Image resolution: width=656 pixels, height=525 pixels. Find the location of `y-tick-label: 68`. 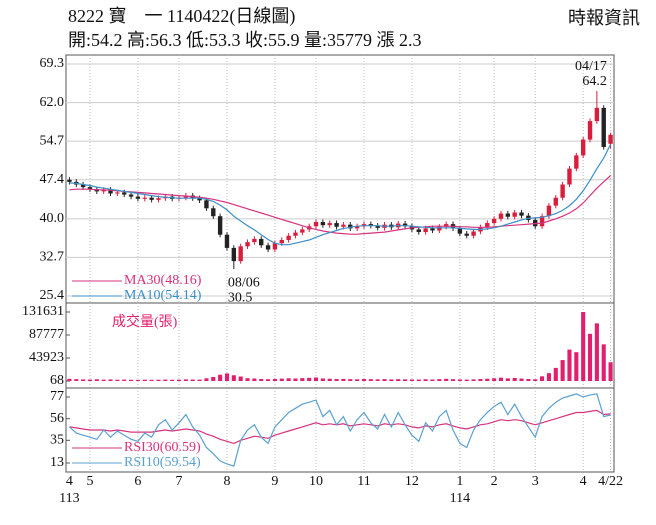

y-tick-label: 68 is located at coordinates (57, 380).